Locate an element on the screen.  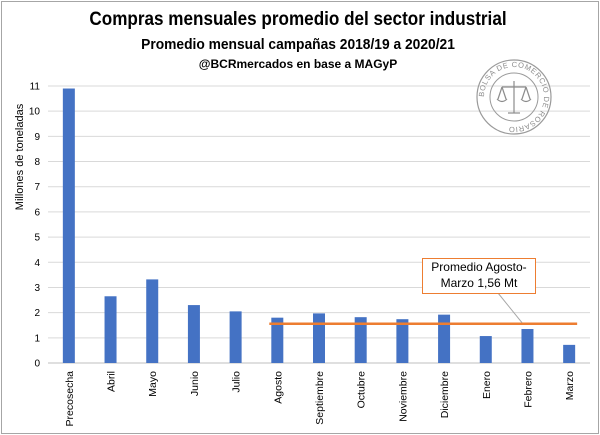
x-tick-label: Marzo is located at coordinates (570, 385).